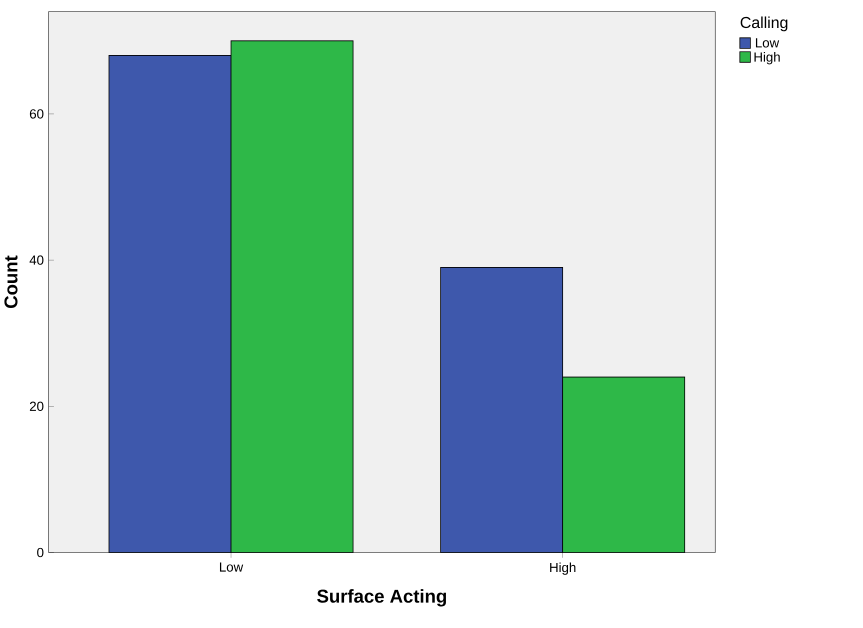  Describe the element at coordinates (764, 24) in the screenshot. I see `legend-title: Calling` at that location.